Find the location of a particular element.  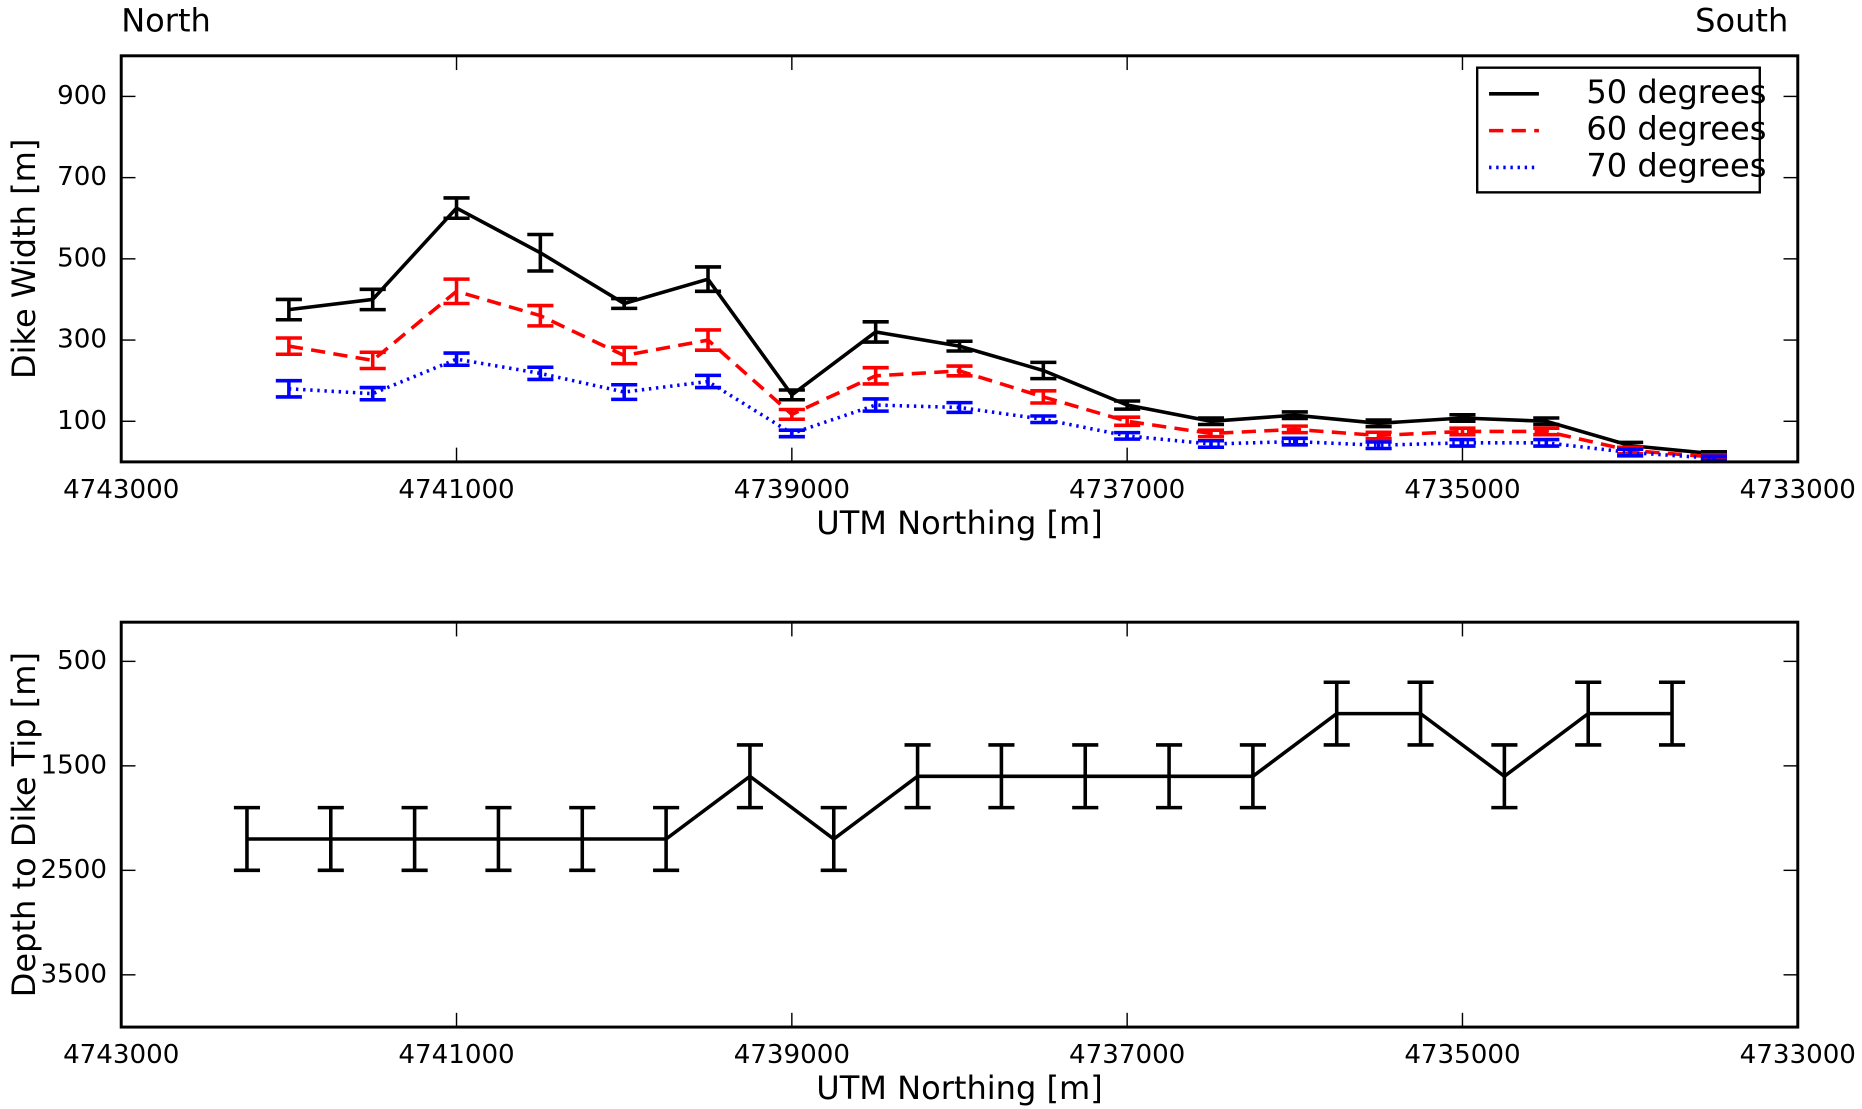

x-tick-label: 4743000 is located at coordinates (121, 490).